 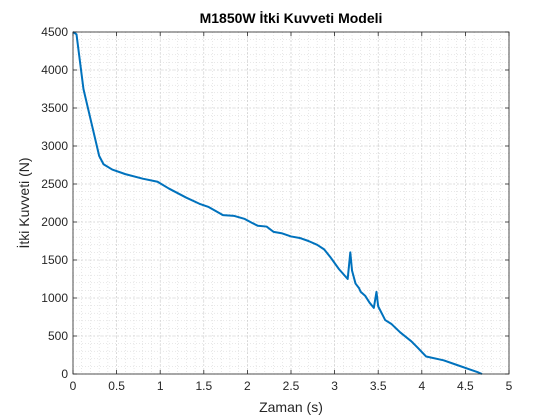 I want to click on y-tick-label: 4500, so click(x=54, y=32).